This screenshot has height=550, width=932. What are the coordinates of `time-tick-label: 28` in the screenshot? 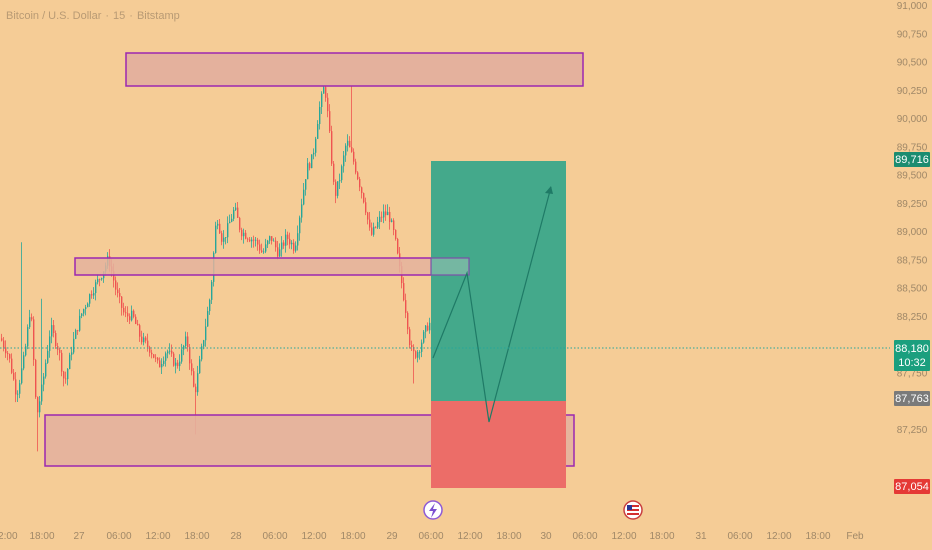 It's located at (236, 536).